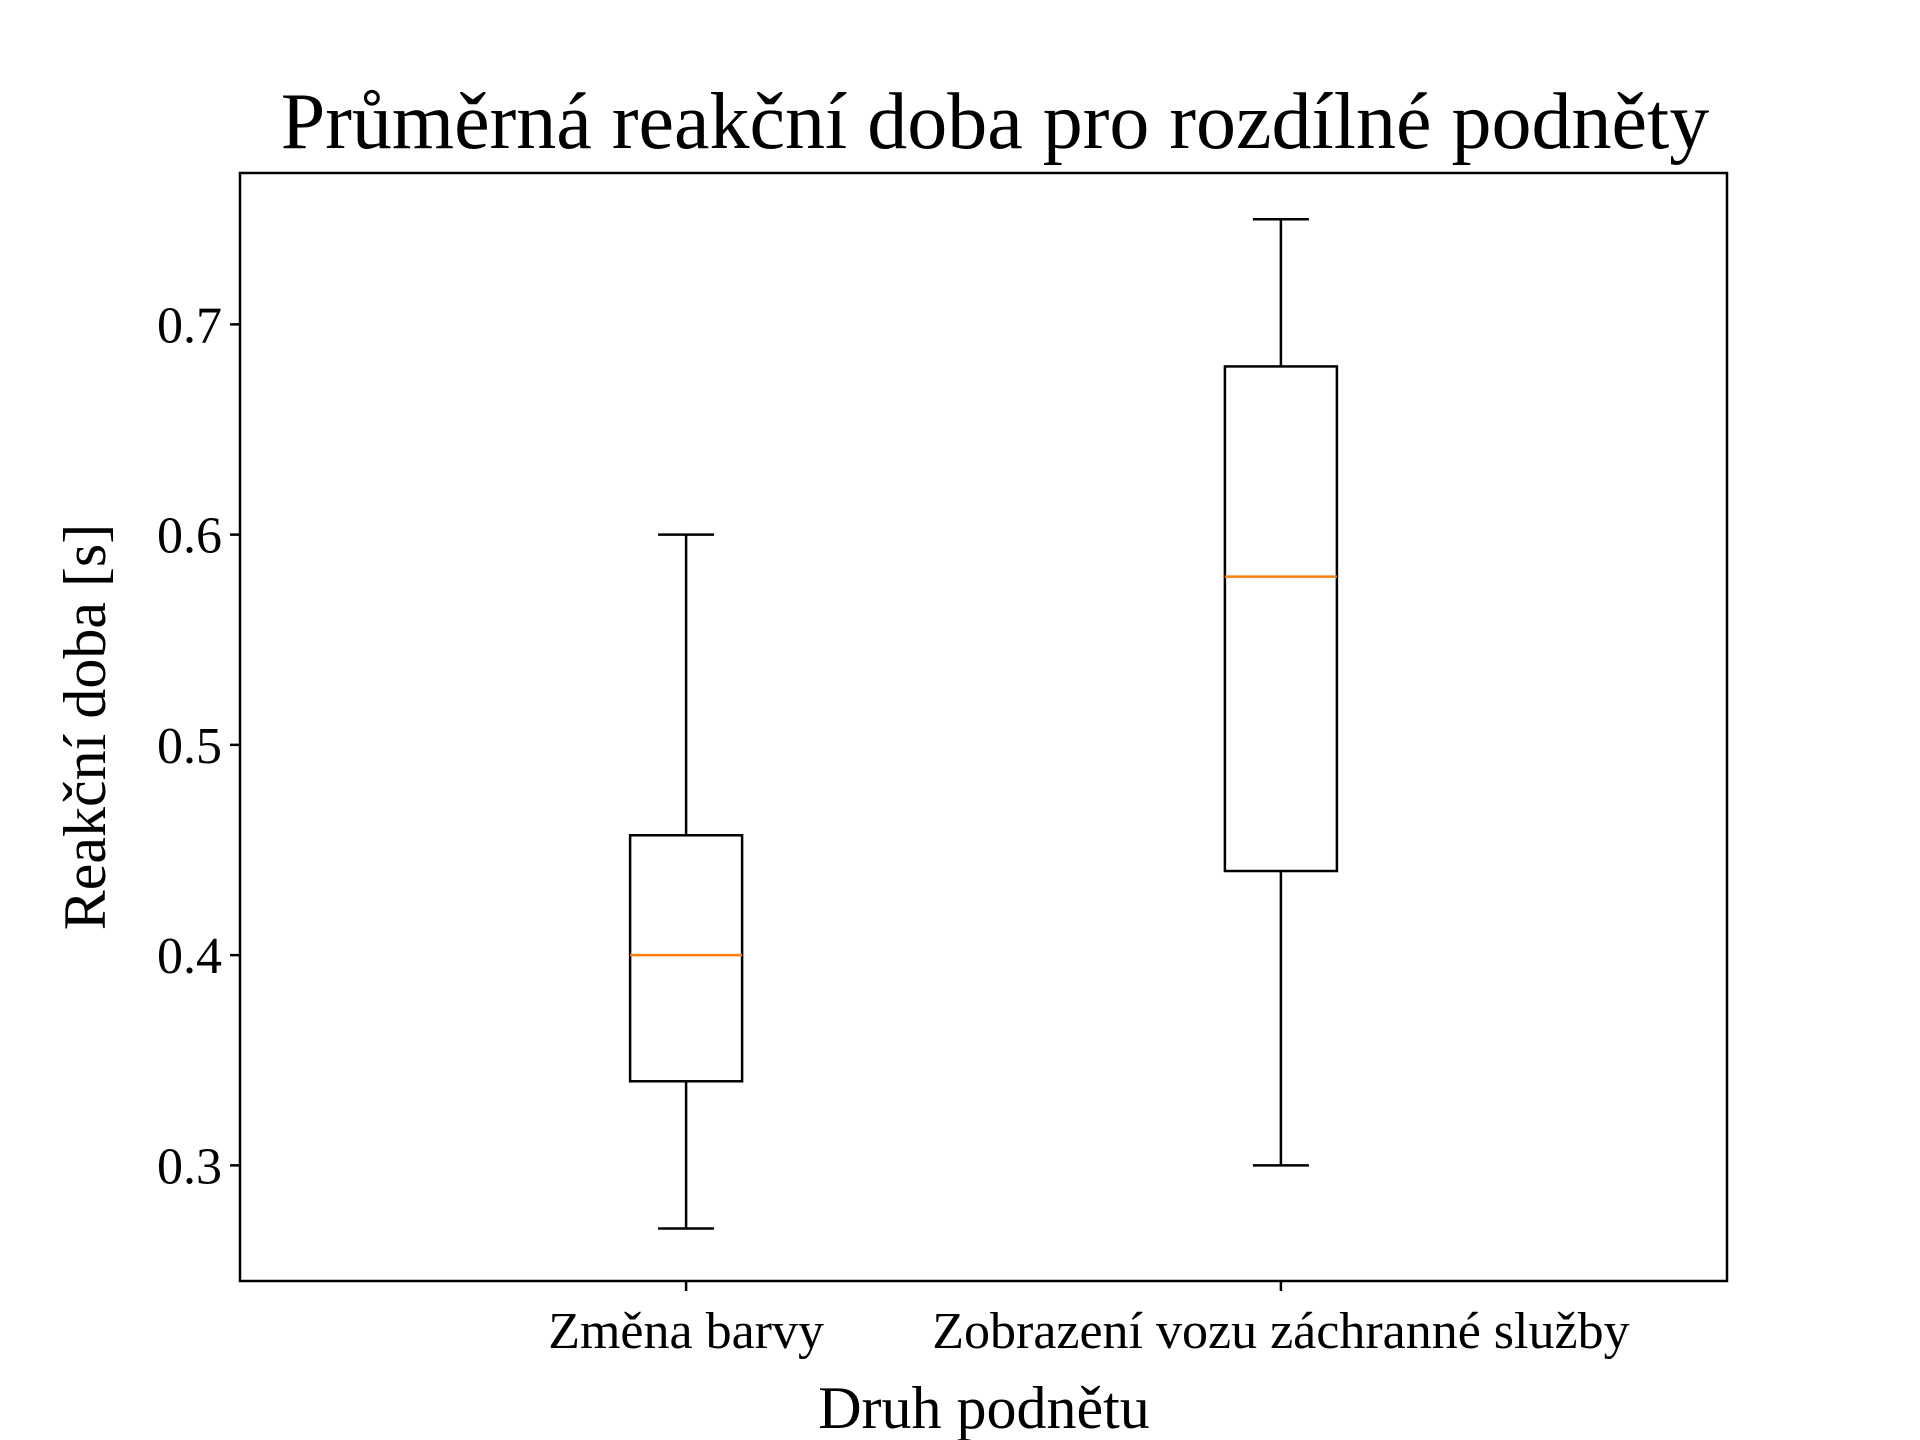 This screenshot has height=1440, width=1920. Describe the element at coordinates (85, 727) in the screenshot. I see `y-axis-label: Reakční doba [s]` at that location.